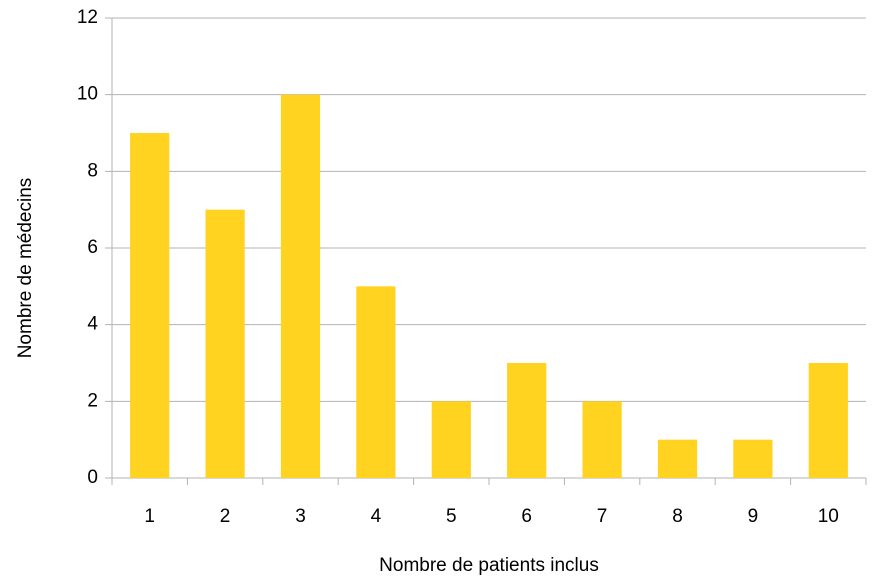  I want to click on x-tick-label: 7, so click(602, 516).